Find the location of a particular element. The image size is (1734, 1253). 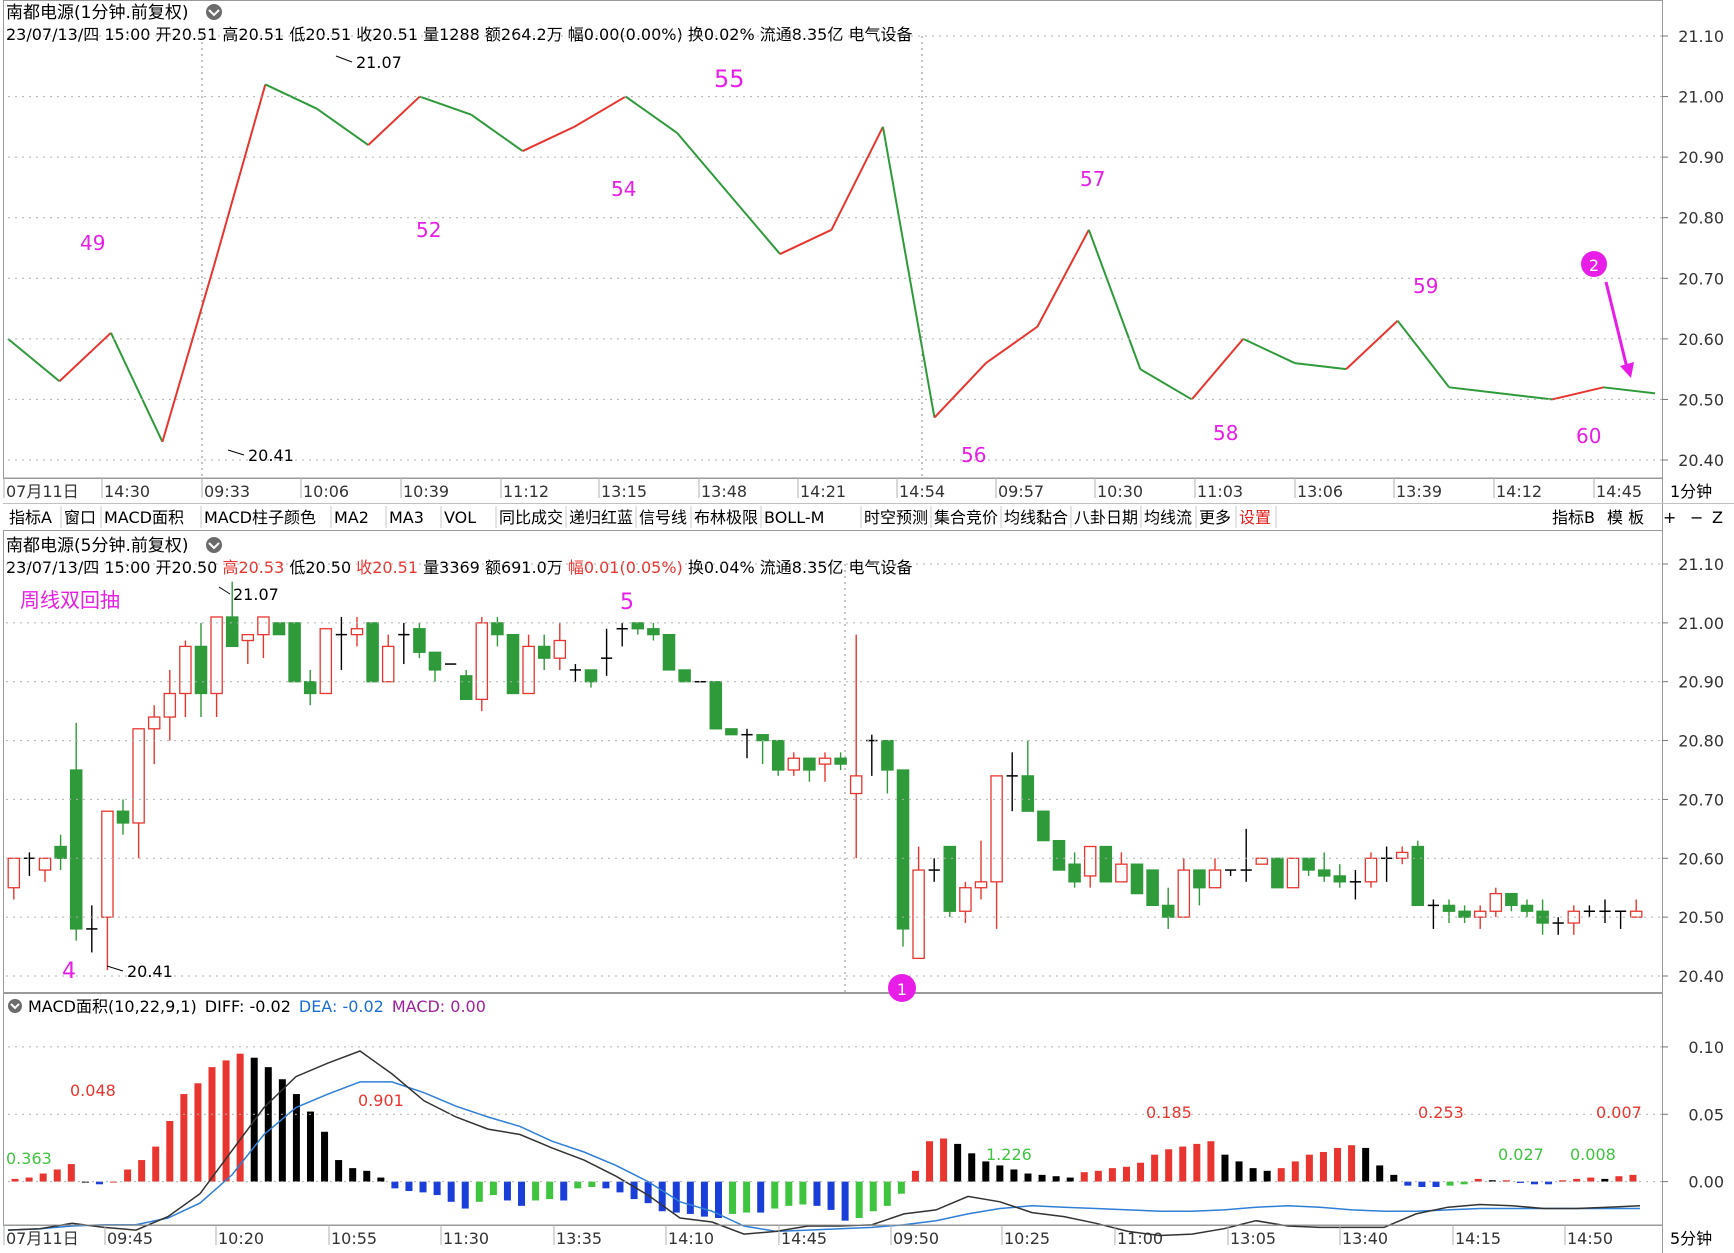

toolbar-item: MACD面积 is located at coordinates (144, 517).